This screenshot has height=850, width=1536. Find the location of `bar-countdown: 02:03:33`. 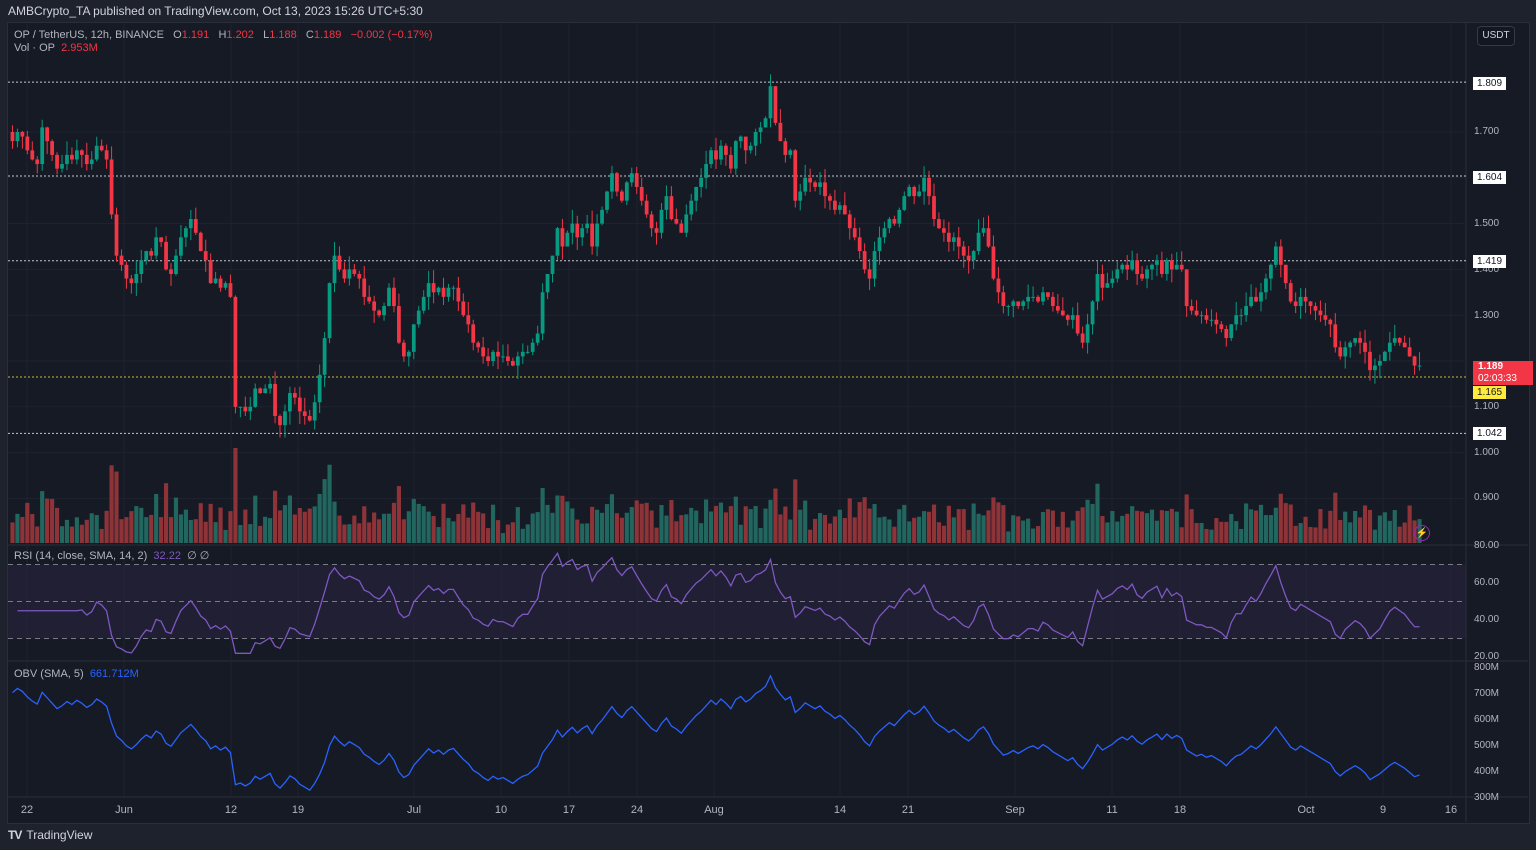

bar-countdown: 02:03:33 is located at coordinates (1497, 378).